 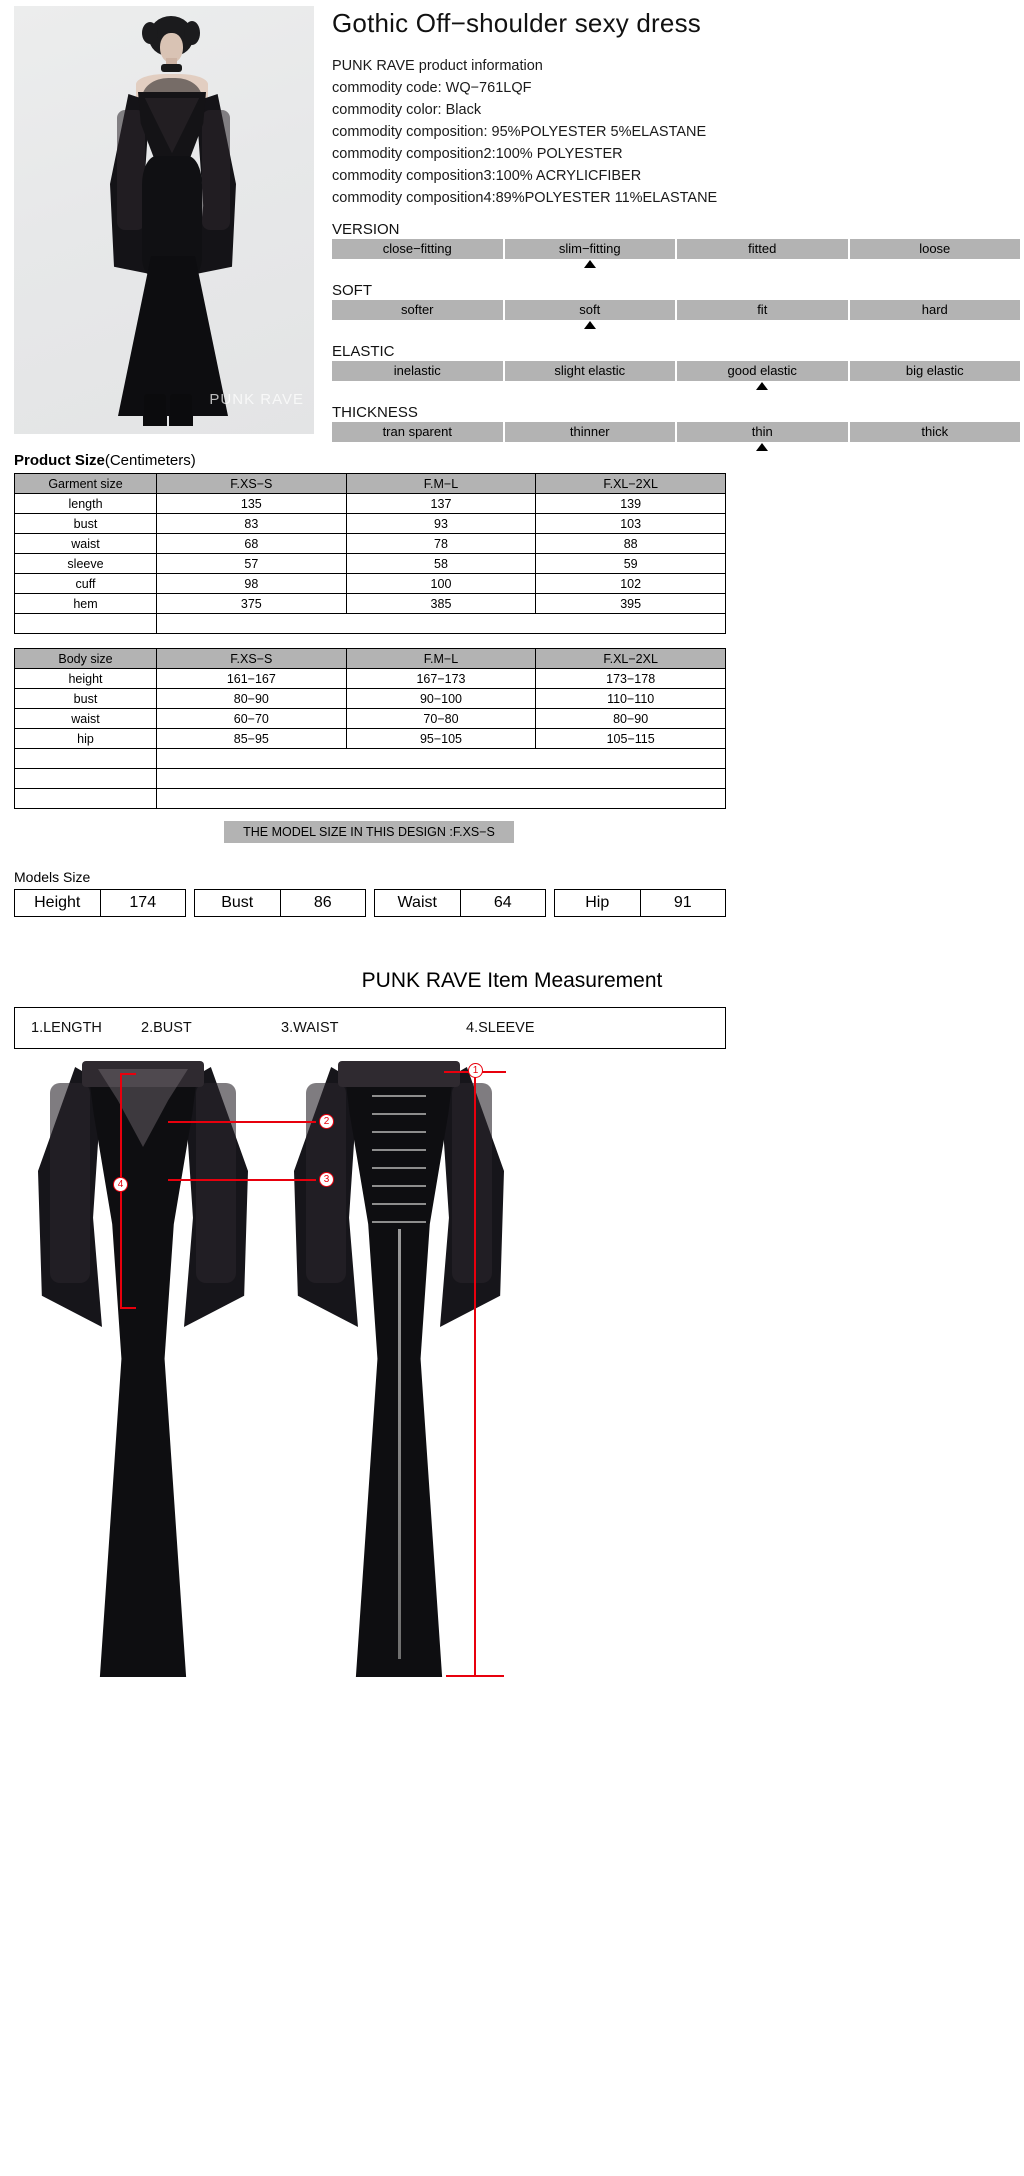 What do you see at coordinates (417, 309) in the screenshot?
I see `attribute-option: softer` at bounding box center [417, 309].